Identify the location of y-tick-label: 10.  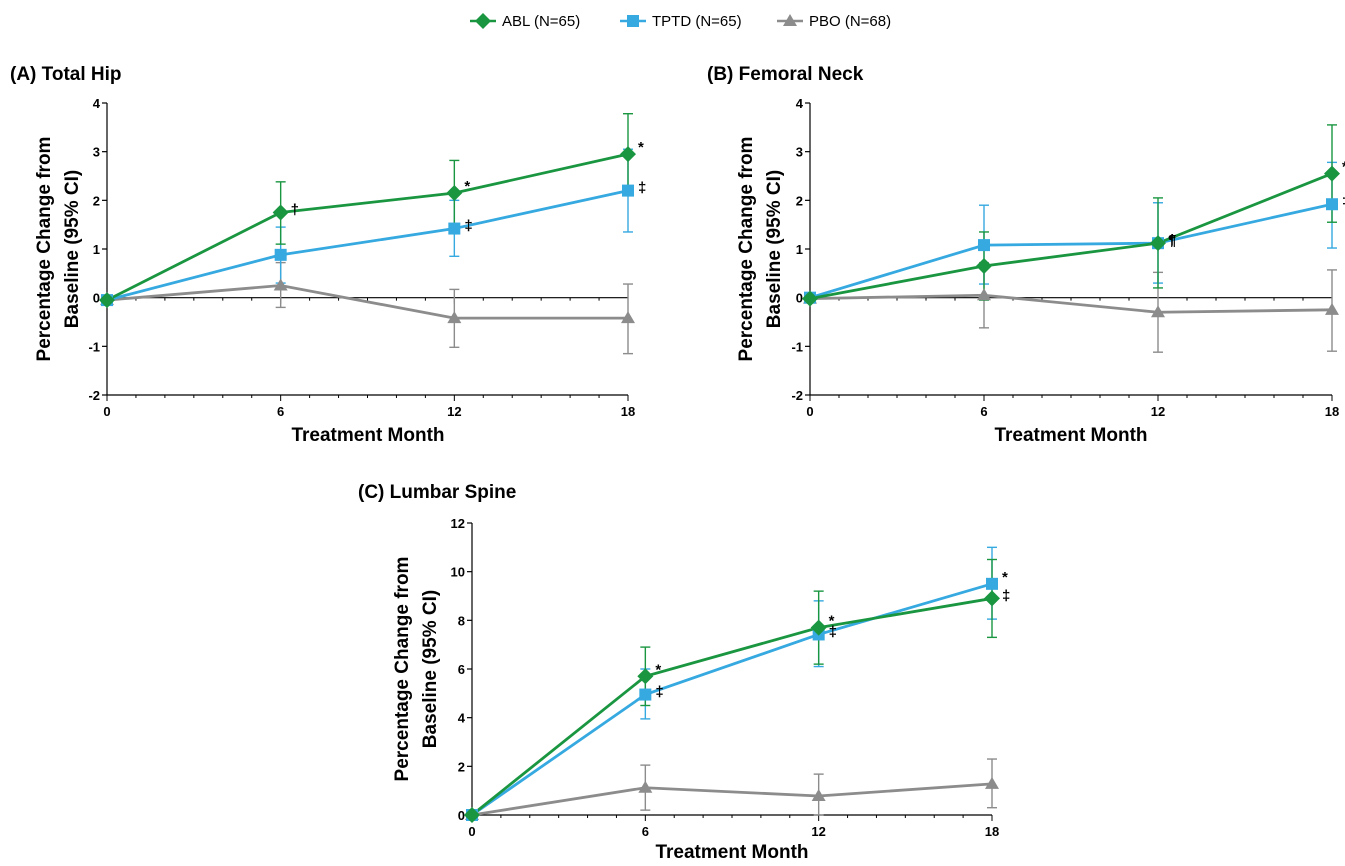
(458, 572).